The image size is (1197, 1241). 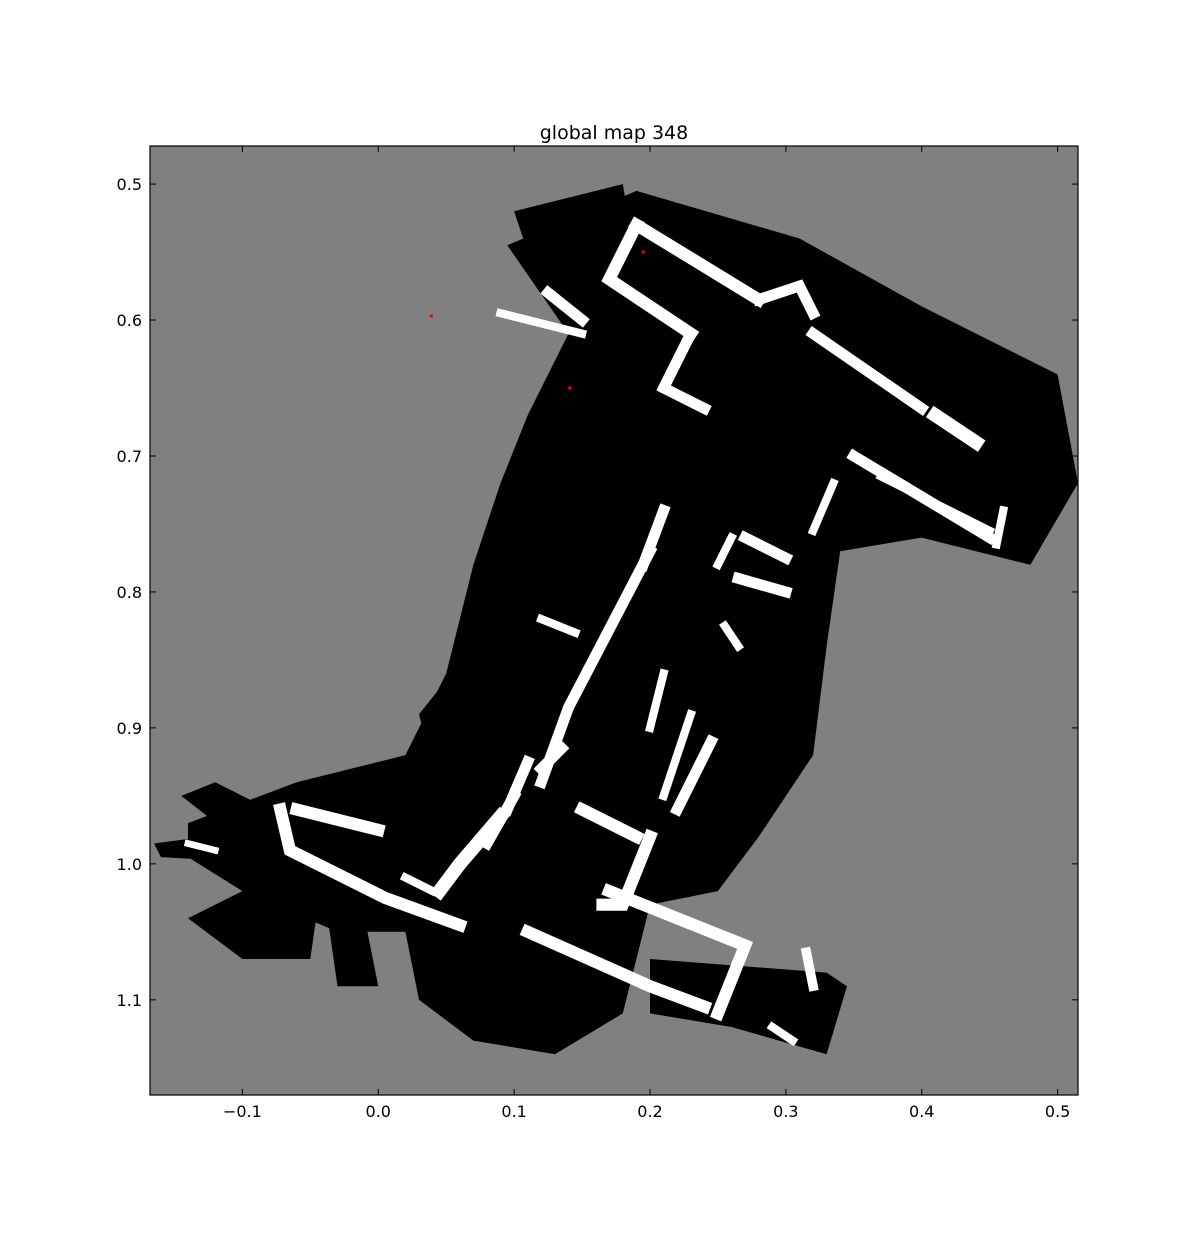 What do you see at coordinates (649, 1111) in the screenshot?
I see `x-tick-label-3: 0.2` at bounding box center [649, 1111].